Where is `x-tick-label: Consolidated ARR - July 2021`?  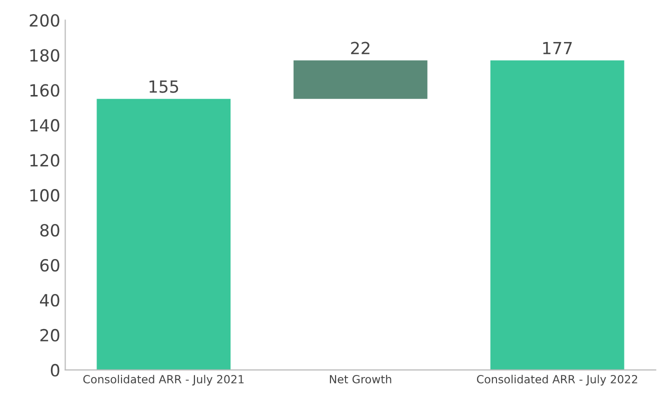
x-tick-label: Consolidated ARR - July 2021 is located at coordinates (163, 380).